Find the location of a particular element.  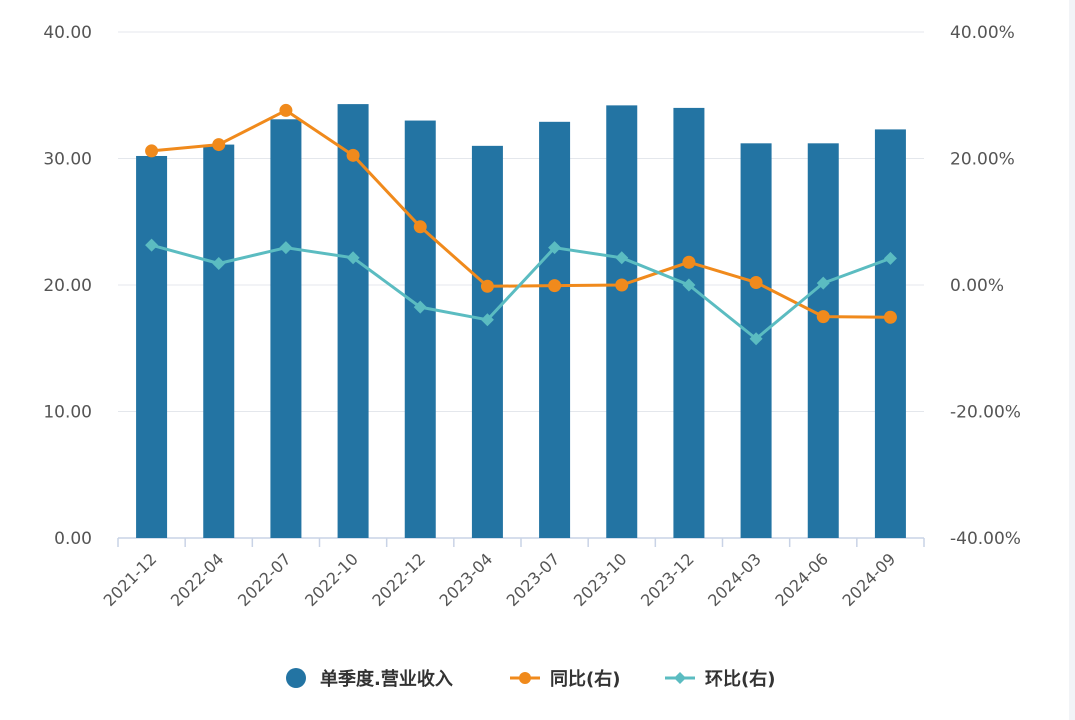

scrollbar-track is located at coordinates (1072, 360).